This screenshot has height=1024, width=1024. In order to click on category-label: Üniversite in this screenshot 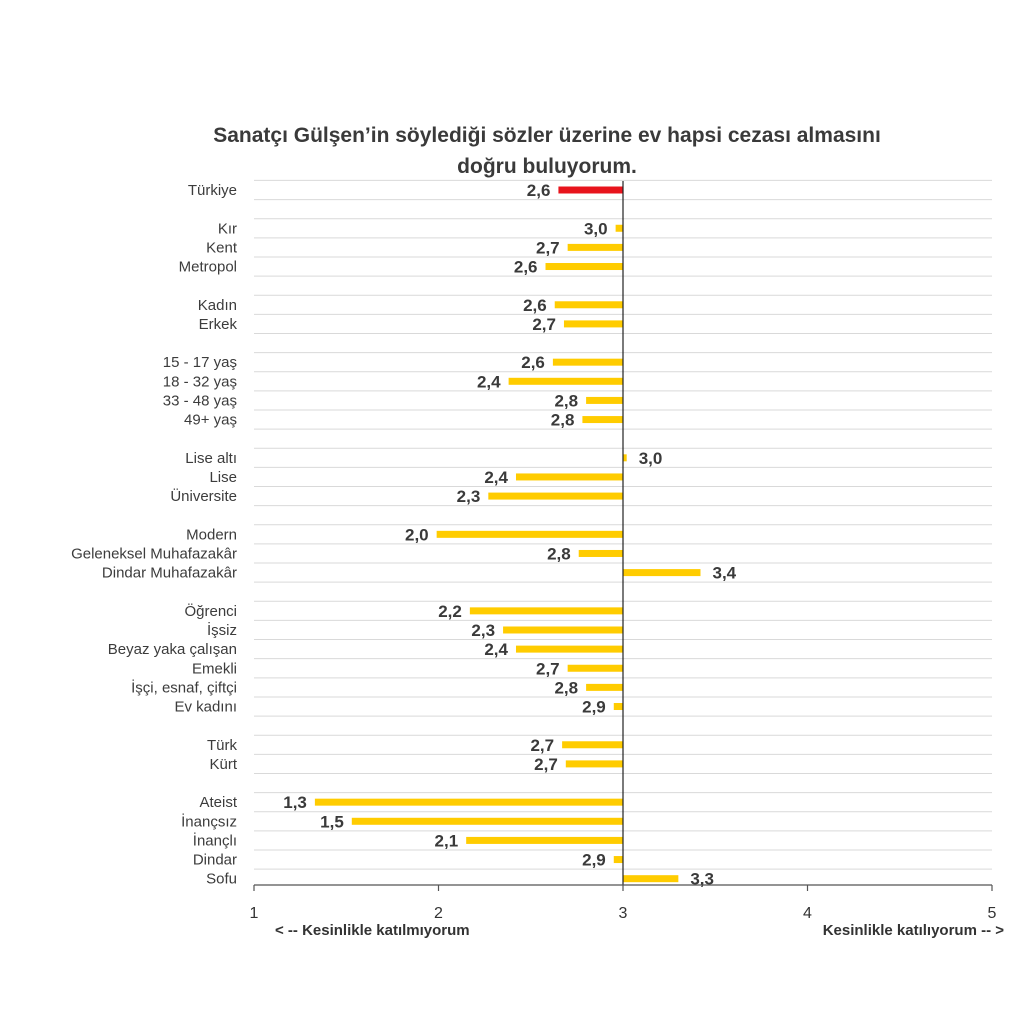, I will do `click(203, 496)`.